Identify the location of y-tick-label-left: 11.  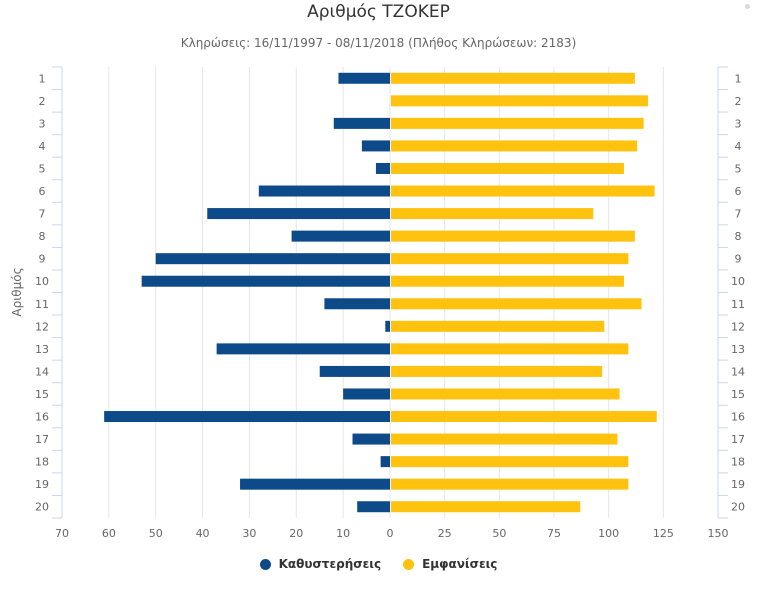
(42, 304).